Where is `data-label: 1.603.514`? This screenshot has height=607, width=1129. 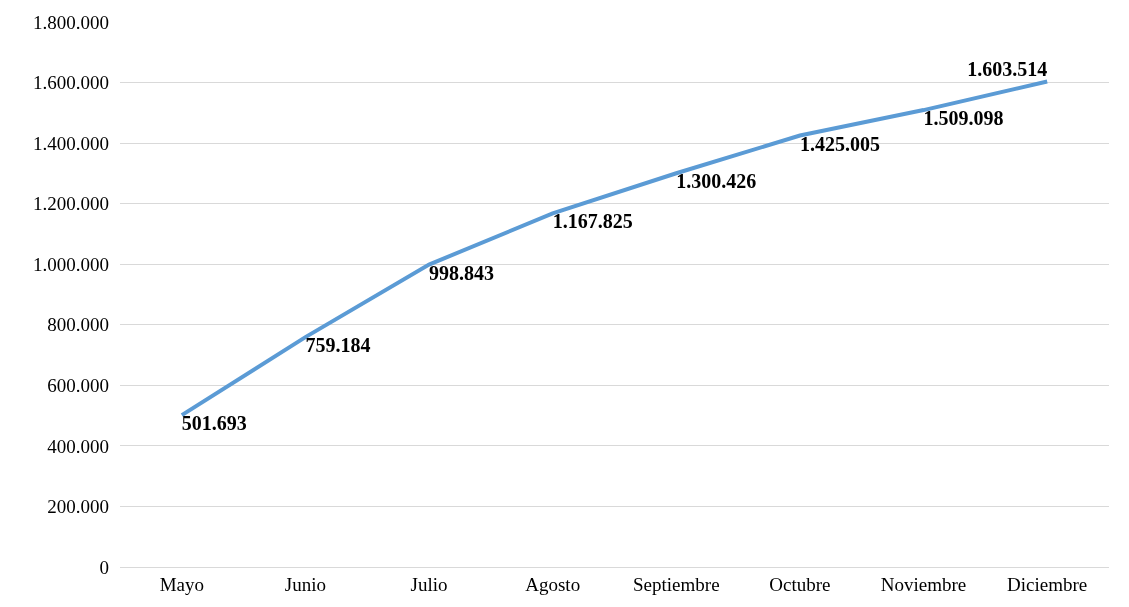 data-label: 1.603.514 is located at coordinates (1007, 69).